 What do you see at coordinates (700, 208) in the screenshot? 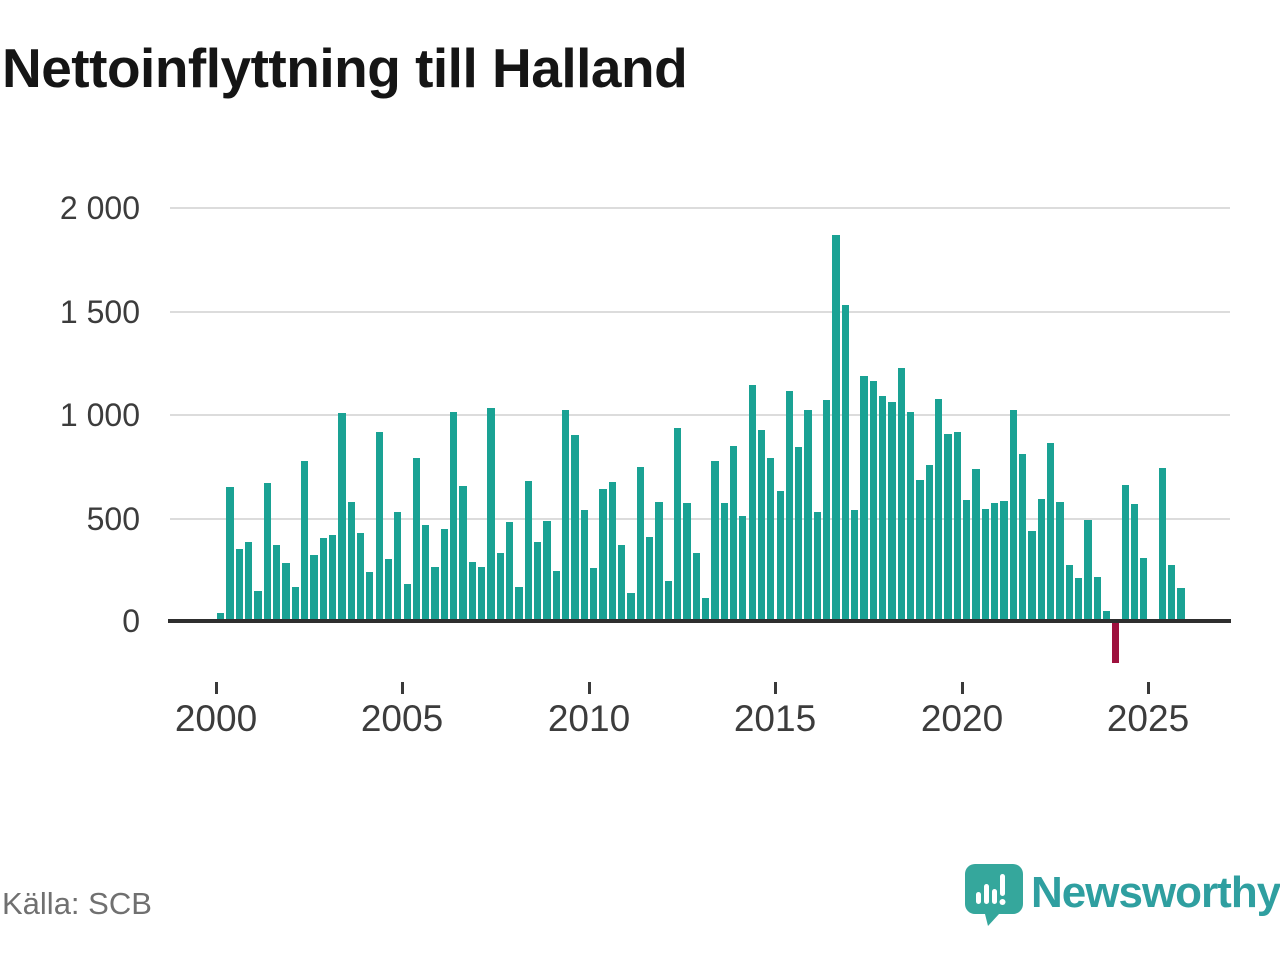
I see `gridline-2000` at bounding box center [700, 208].